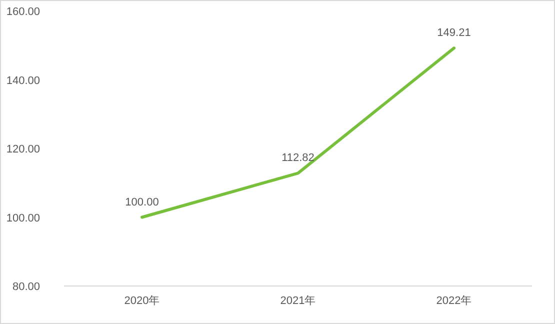 This screenshot has height=324, width=555. Describe the element at coordinates (454, 301) in the screenshot. I see `xtick: 2022年` at that location.